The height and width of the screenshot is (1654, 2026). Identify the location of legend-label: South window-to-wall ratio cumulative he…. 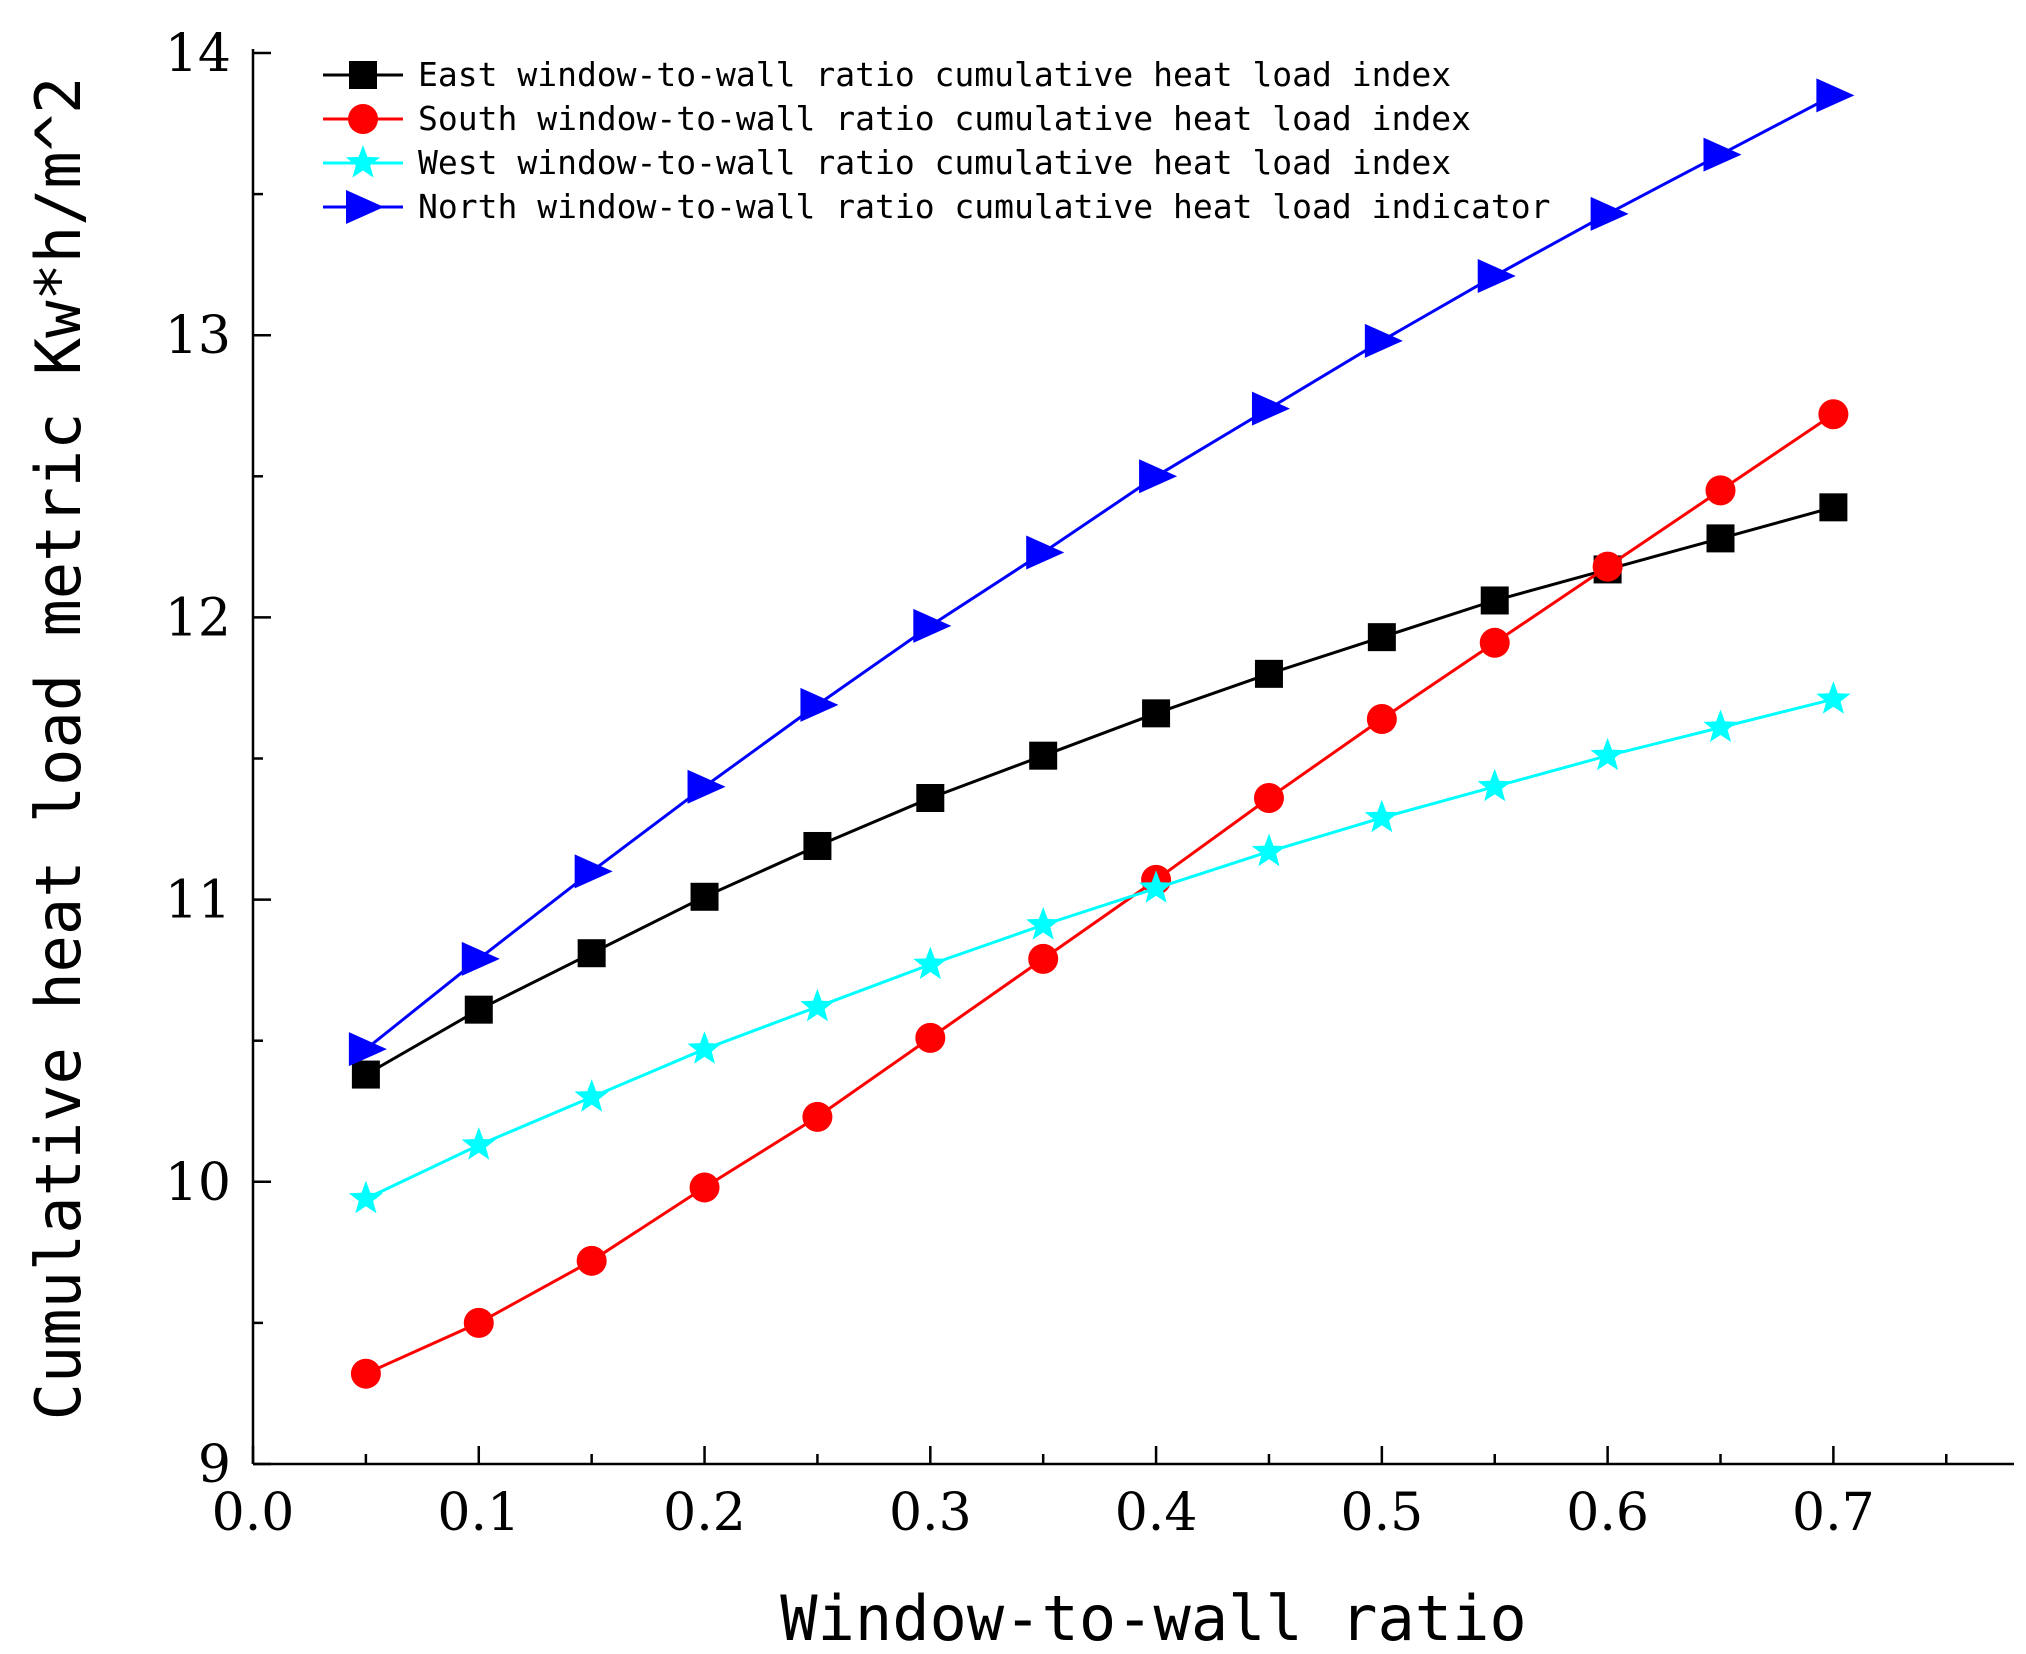
(944, 118).